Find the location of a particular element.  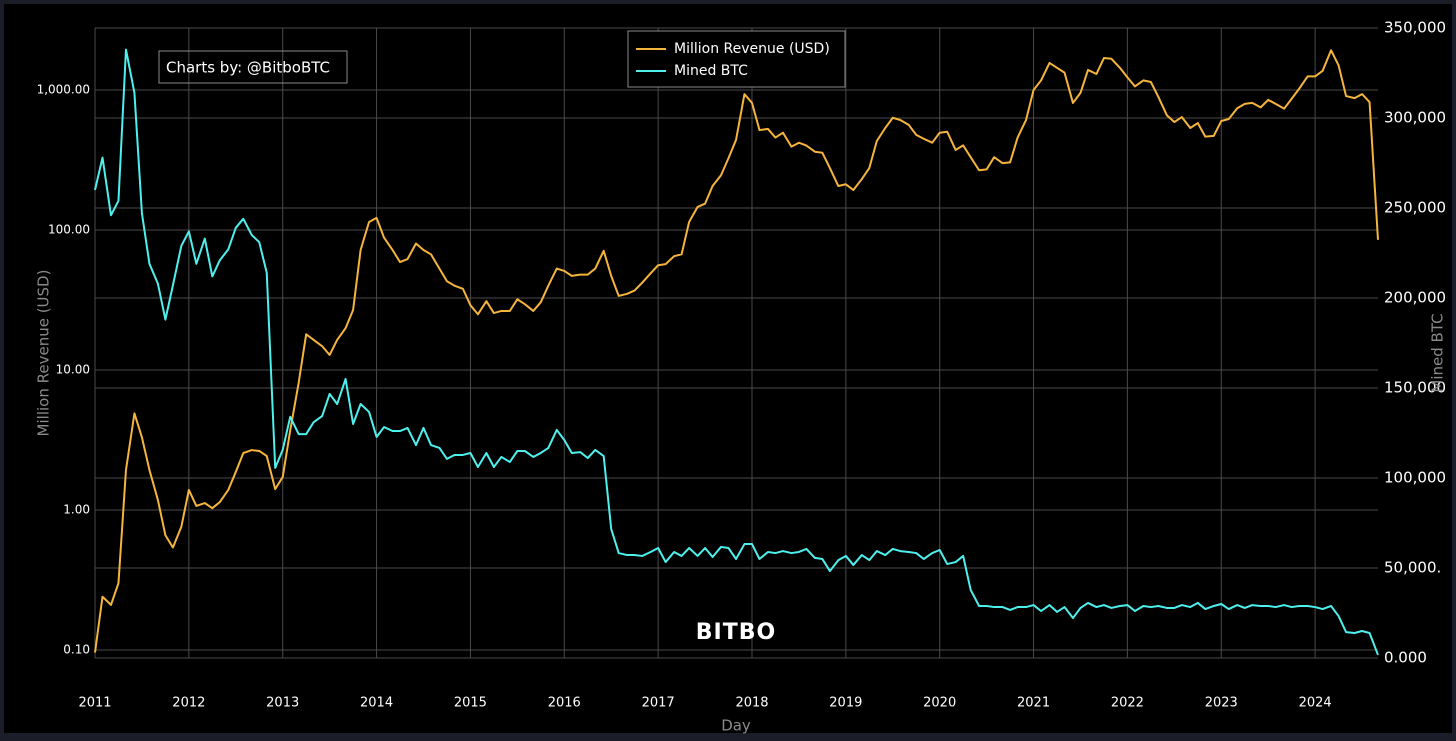

y2-tick-label: 200,000 is located at coordinates (1415, 298).